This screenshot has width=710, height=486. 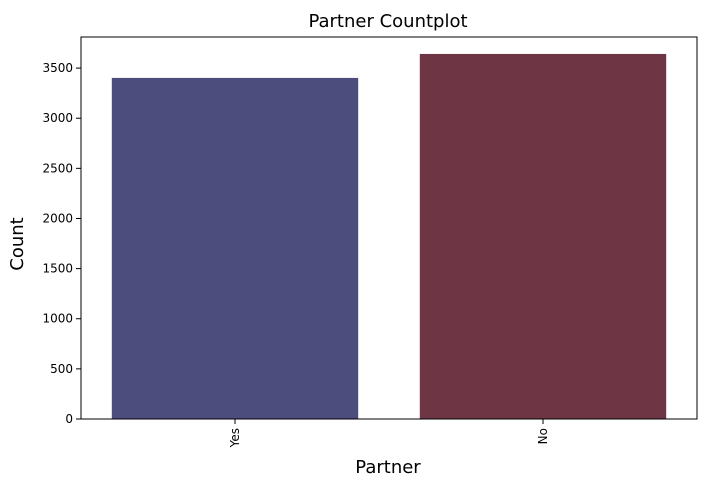 I want to click on x-tick-label: No, so click(x=543, y=436).